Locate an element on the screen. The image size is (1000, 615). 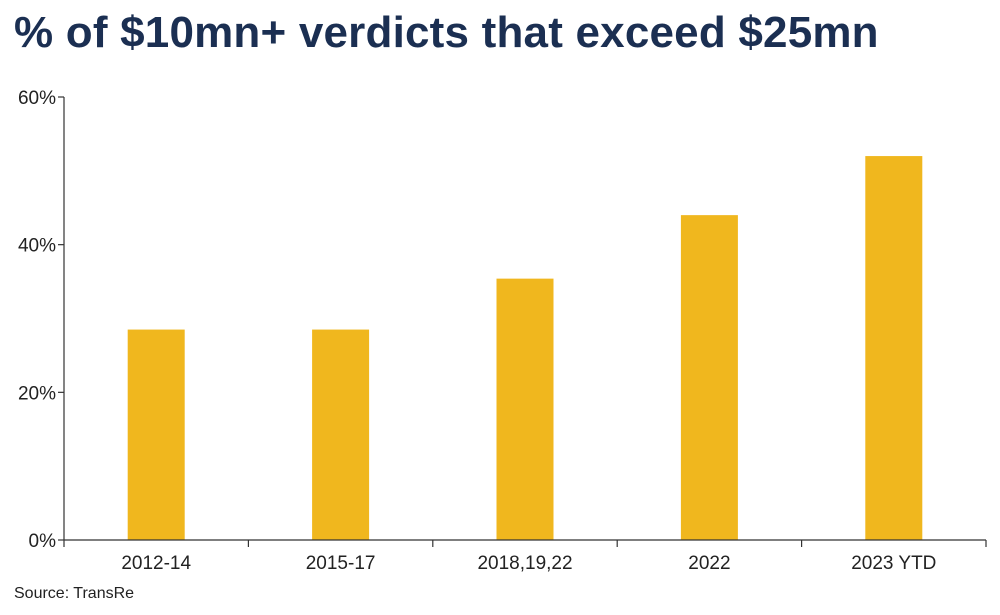
x-tick-label: 2023 YTD is located at coordinates (893, 563).